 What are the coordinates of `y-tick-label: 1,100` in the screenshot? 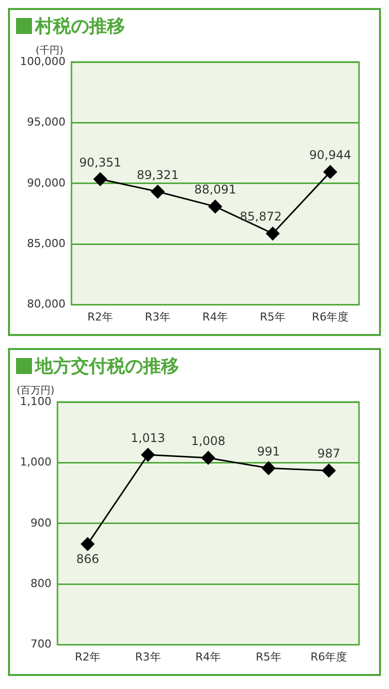 It's located at (36, 401).